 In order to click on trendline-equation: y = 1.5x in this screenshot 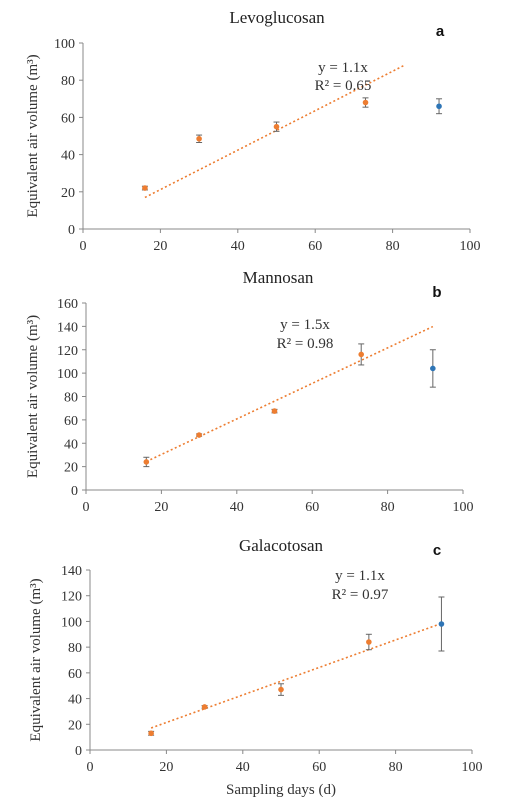, I will do `click(305, 325)`.